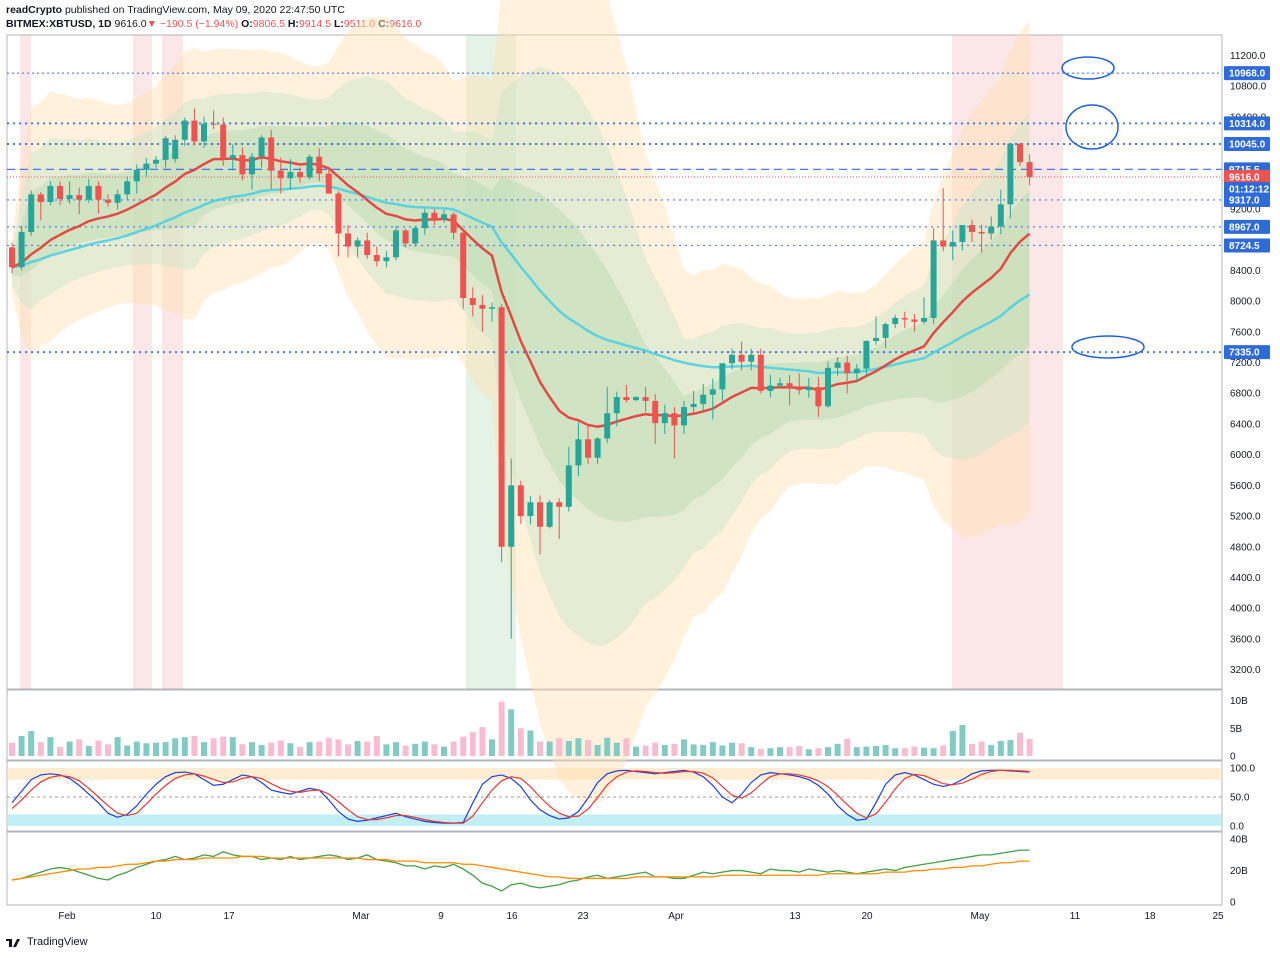 The height and width of the screenshot is (958, 1280). I want to click on tradingview-footer: TradingView, so click(46, 942).